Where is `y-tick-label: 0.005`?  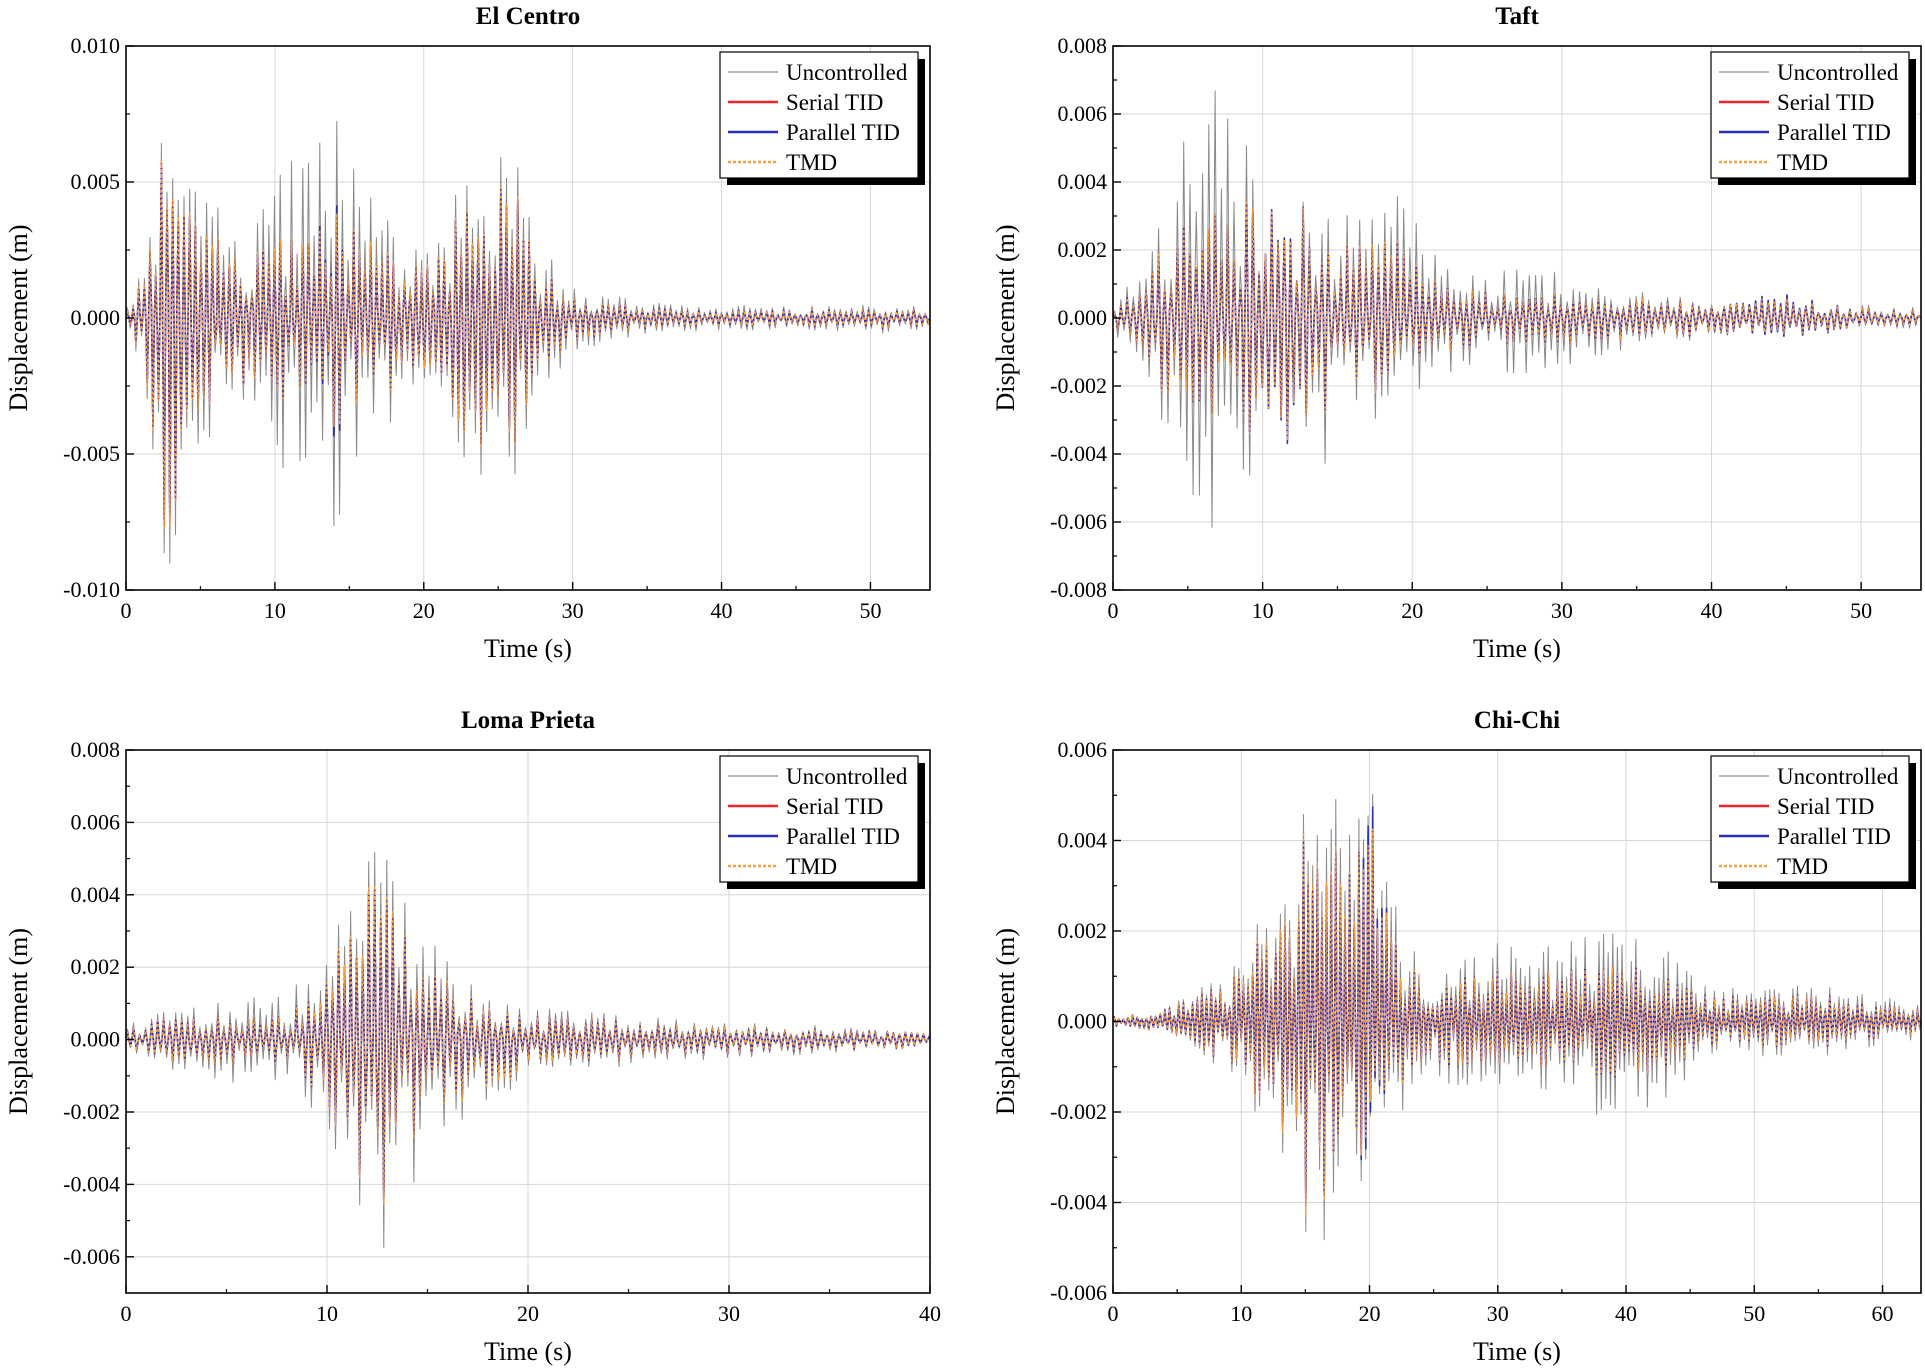 y-tick-label: 0.005 is located at coordinates (96, 181).